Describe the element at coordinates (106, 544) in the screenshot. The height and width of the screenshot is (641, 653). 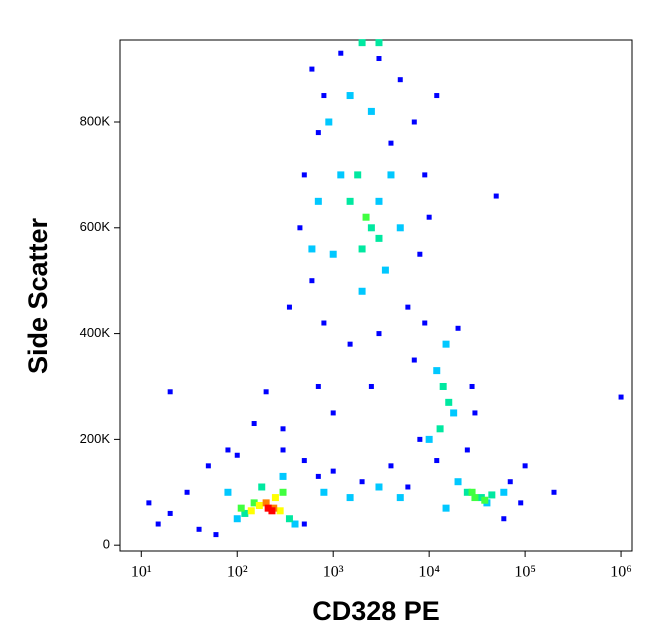
I see `y-tick-label: 0` at that location.